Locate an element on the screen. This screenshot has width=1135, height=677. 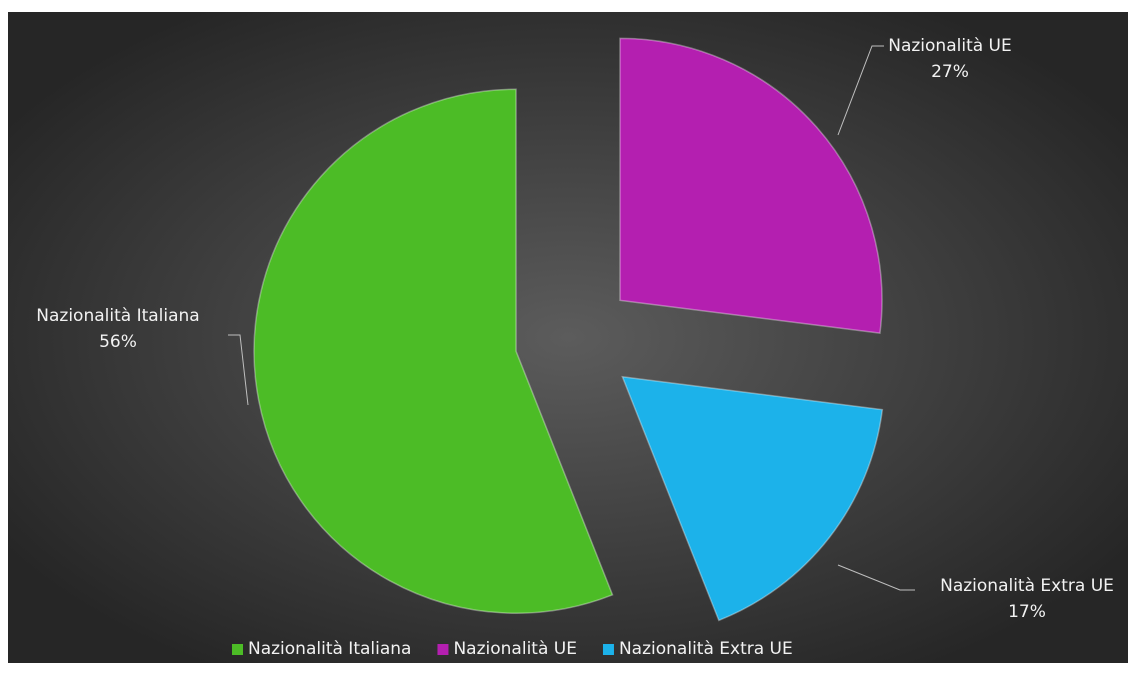
data-label-name: Nazionalità UE is located at coordinates (950, 46).